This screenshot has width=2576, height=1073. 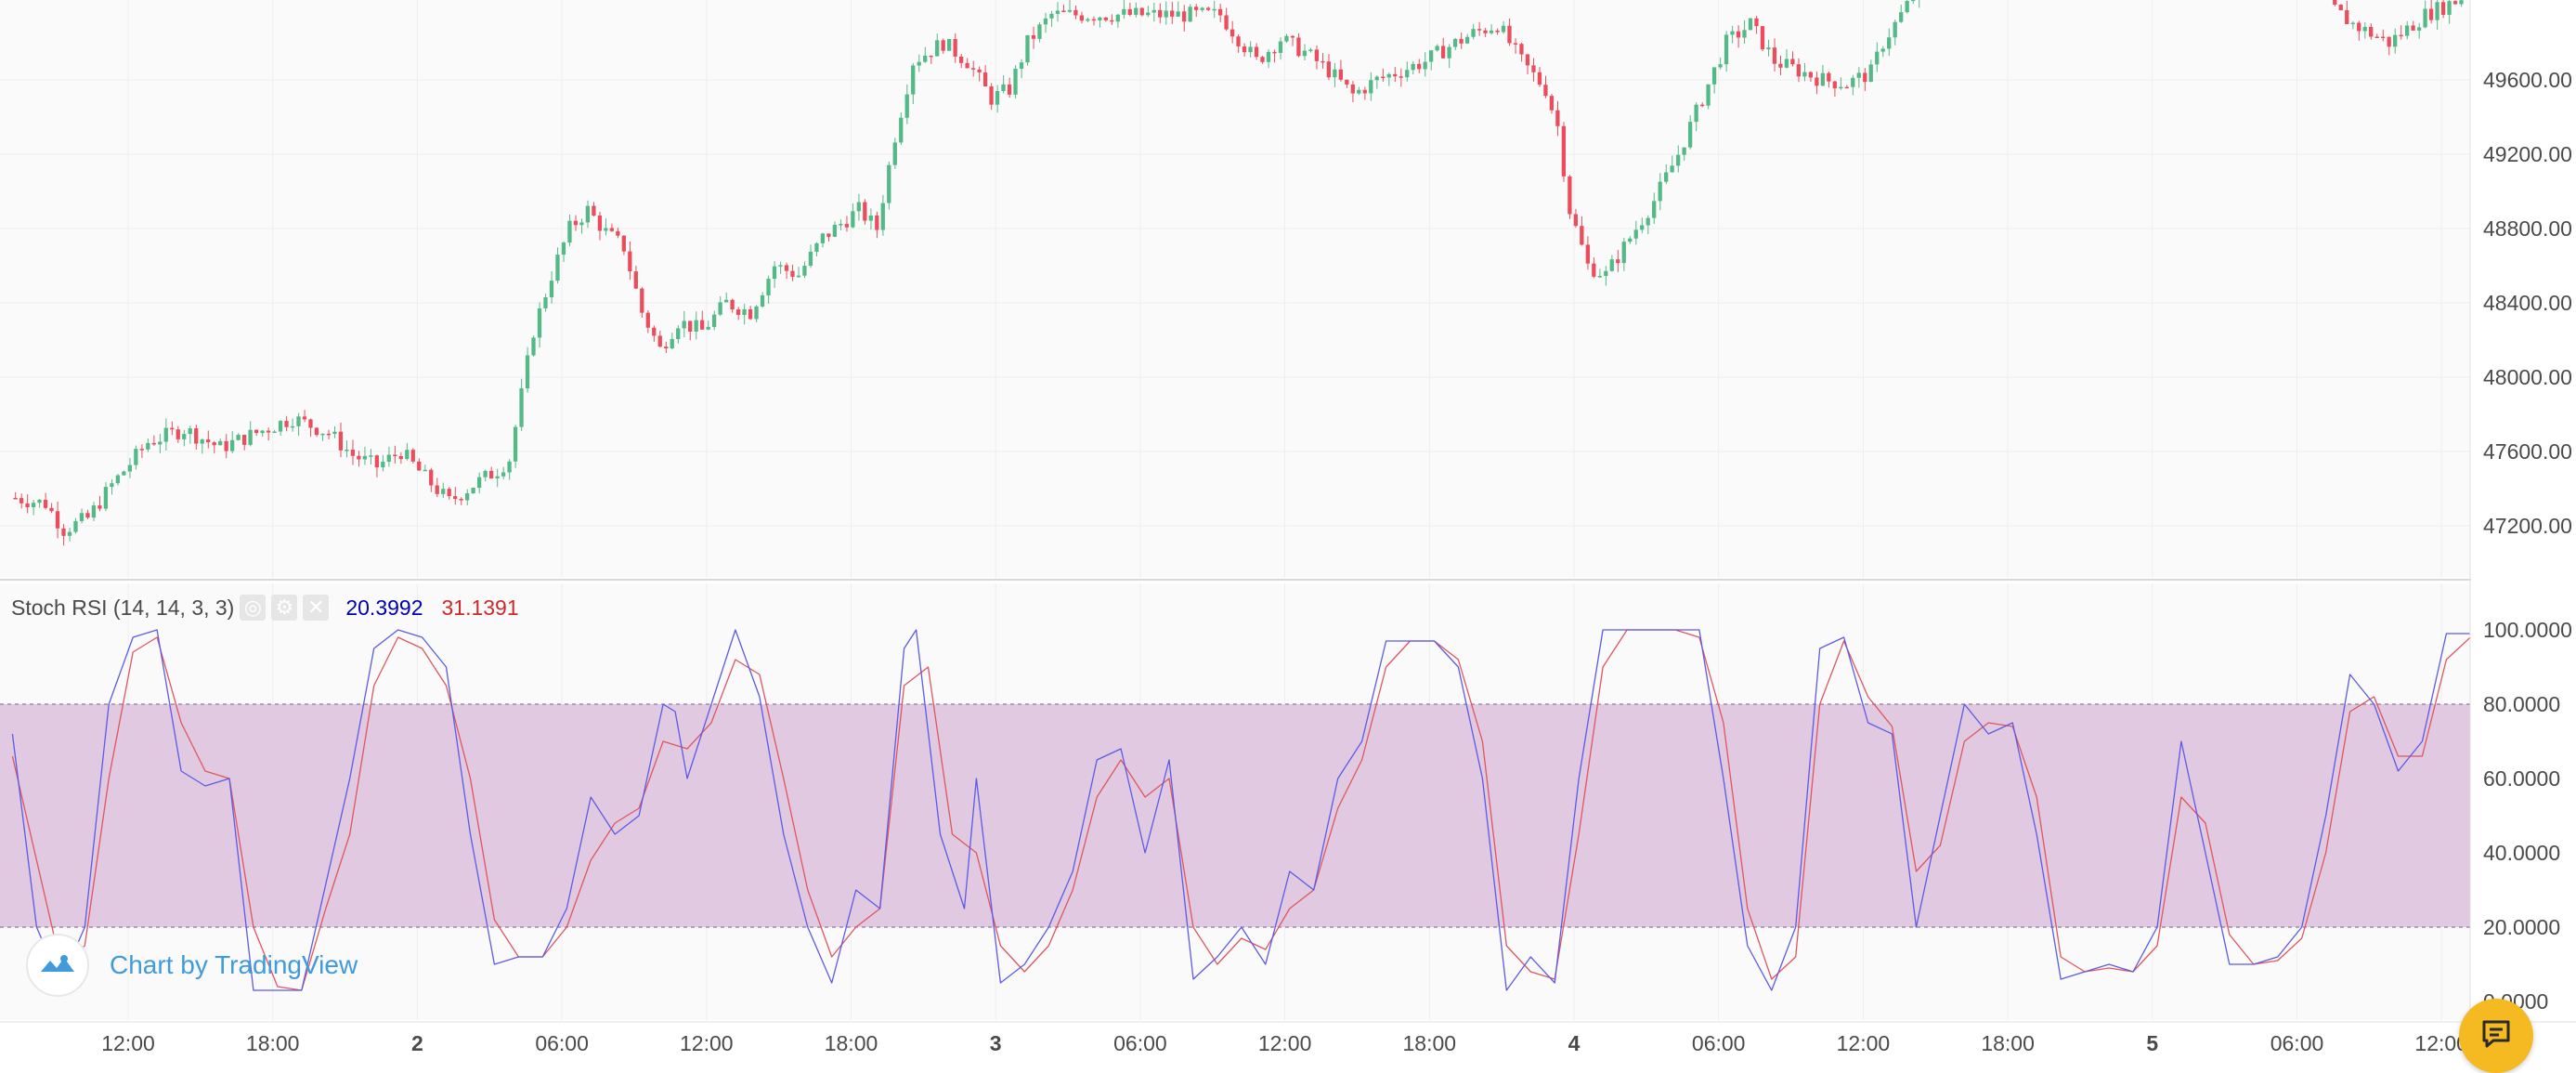 What do you see at coordinates (234, 965) in the screenshot?
I see `watermark-text: Chart by TradingView` at bounding box center [234, 965].